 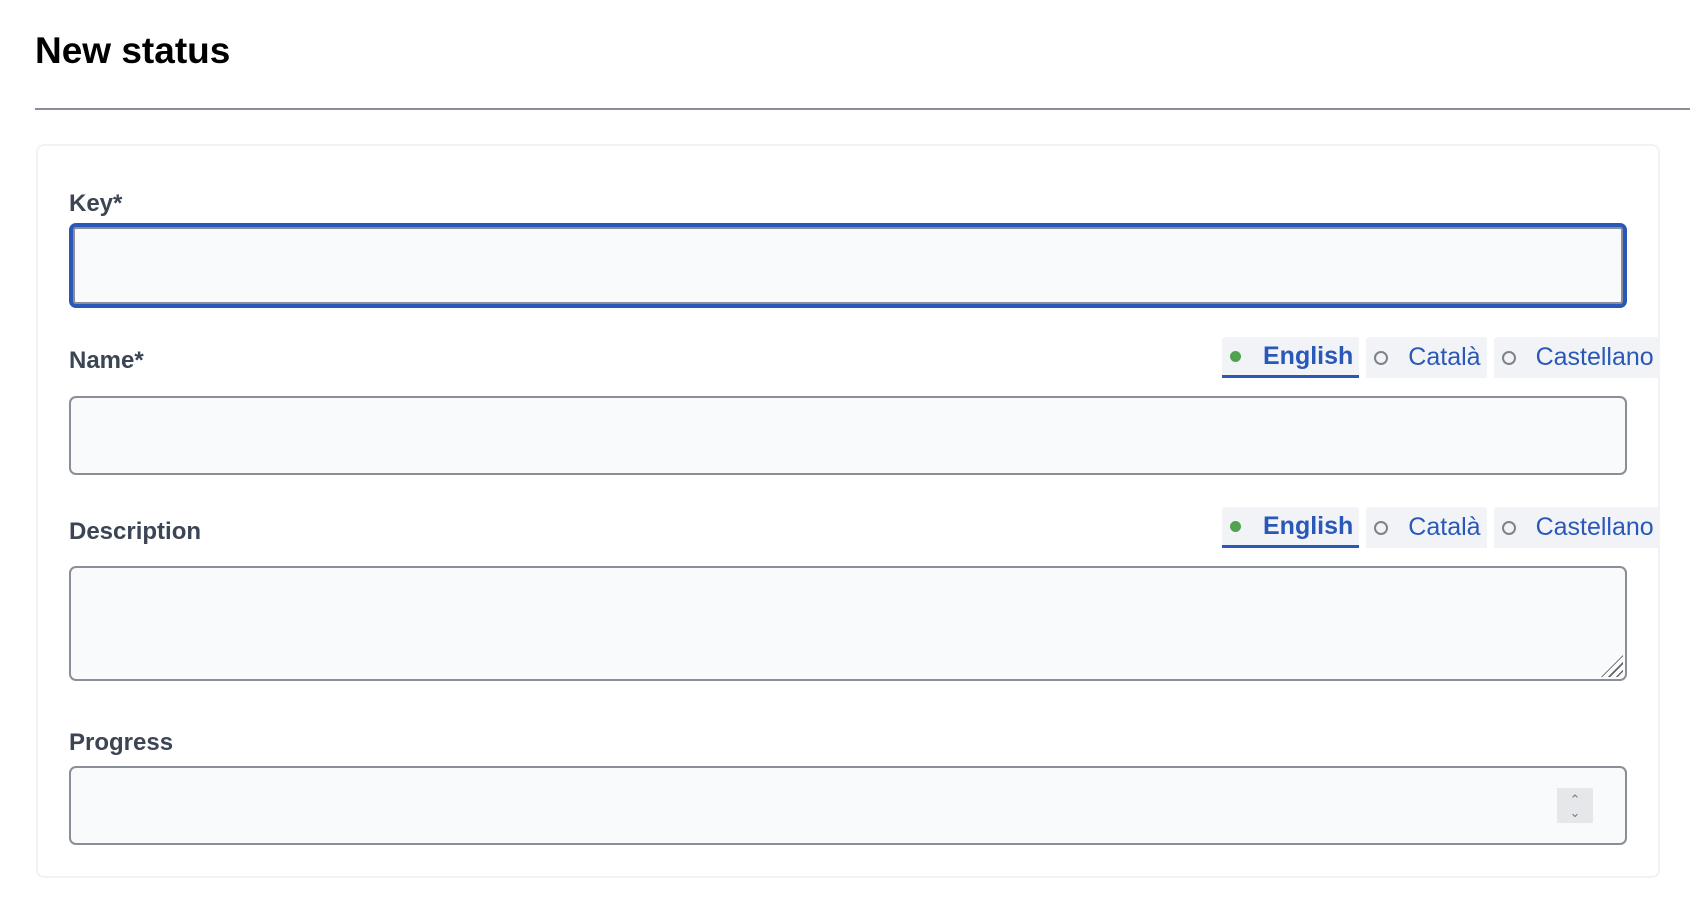 I want to click on name-tab-castellano: Castellano, so click(x=1576, y=357).